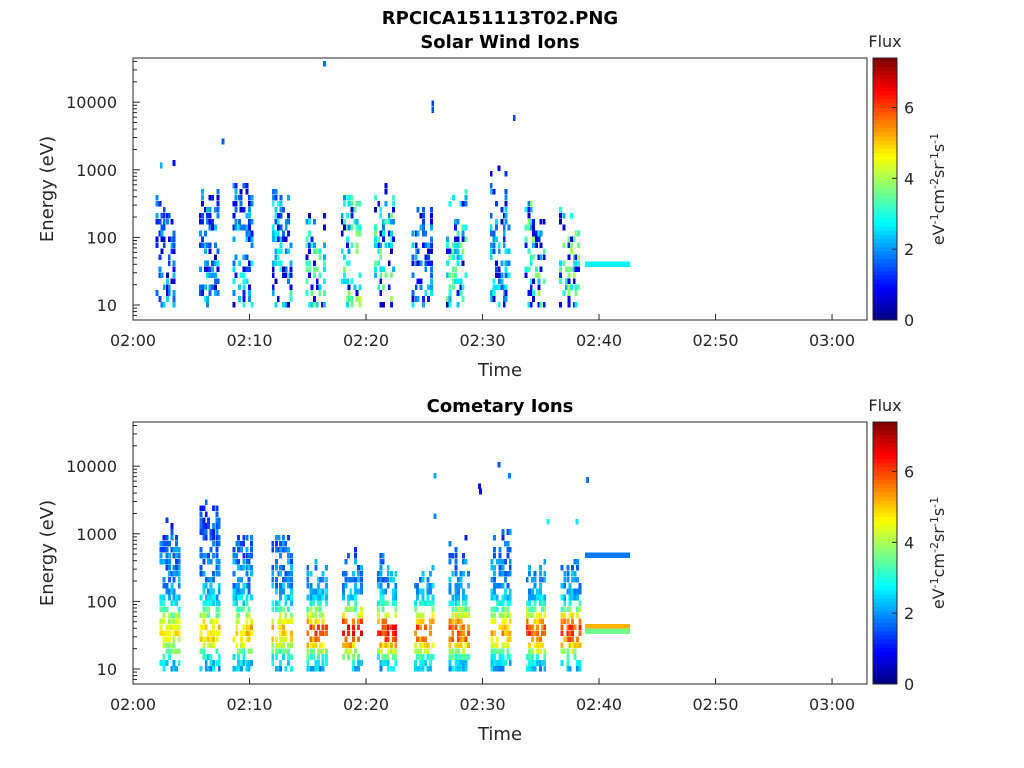 This screenshot has width=1024, height=768. What do you see at coordinates (500, 18) in the screenshot?
I see `figure-title: RPCICA151113T02.PNG` at bounding box center [500, 18].